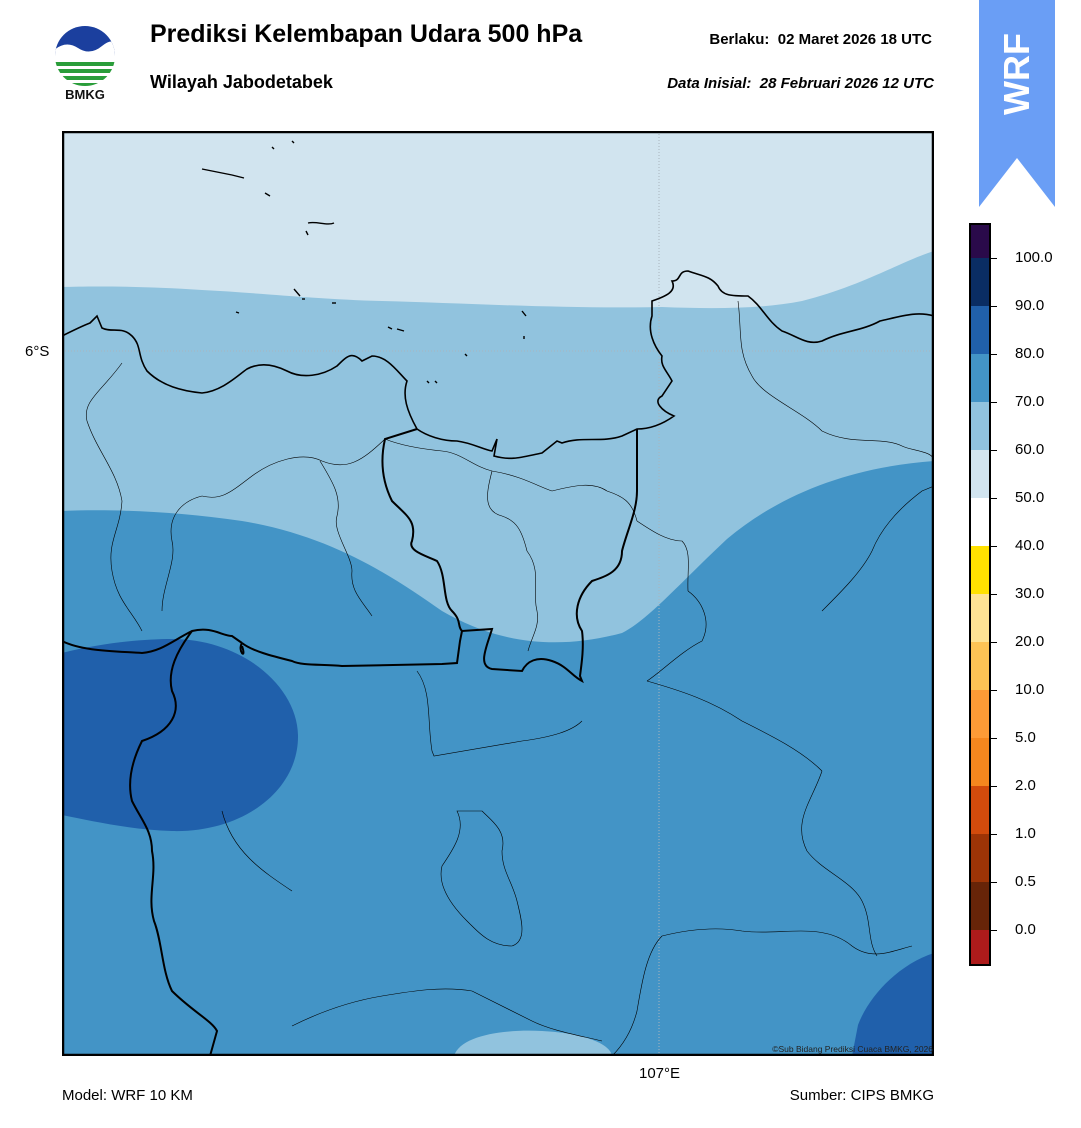 The height and width of the screenshot is (1128, 1081). What do you see at coordinates (241, 82) in the screenshot?
I see `region-subtitle: Wilayah Jabodetabek` at bounding box center [241, 82].